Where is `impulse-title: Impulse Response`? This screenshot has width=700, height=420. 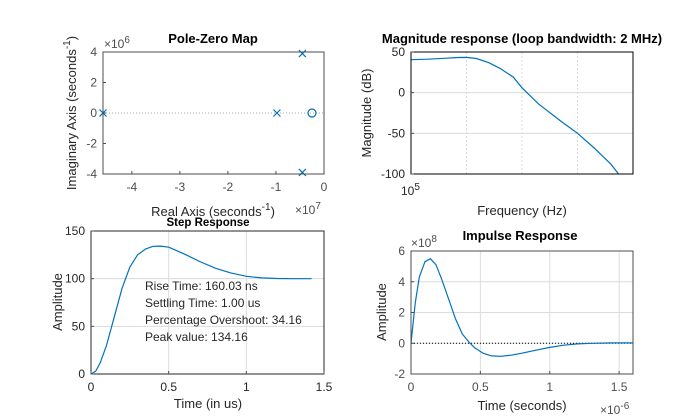
impulse-title: Impulse Response is located at coordinates (520, 235).